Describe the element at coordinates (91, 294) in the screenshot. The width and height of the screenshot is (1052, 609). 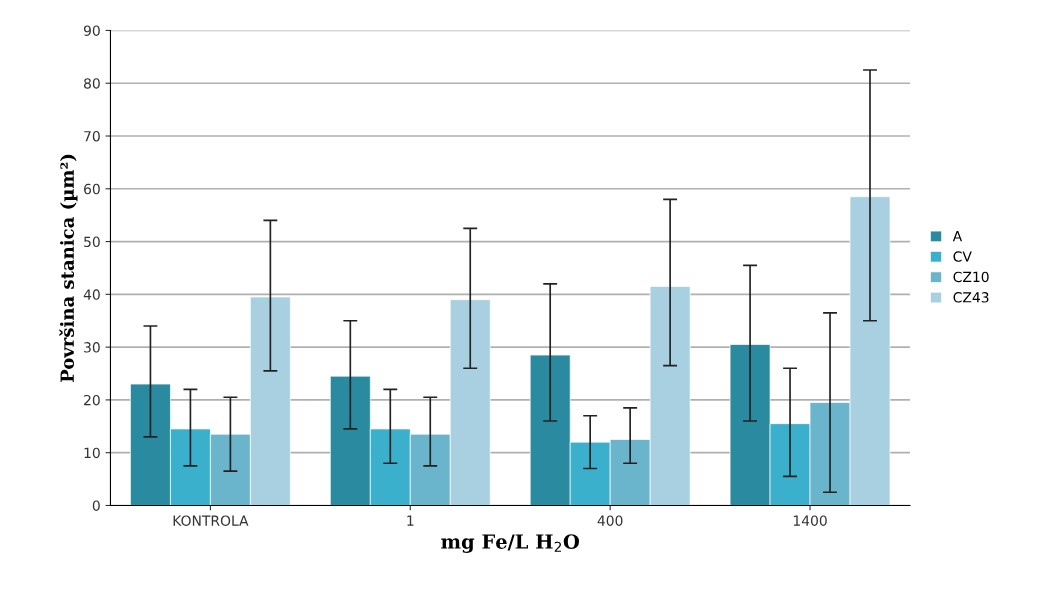
I see `y-tick-label: 40` at that location.